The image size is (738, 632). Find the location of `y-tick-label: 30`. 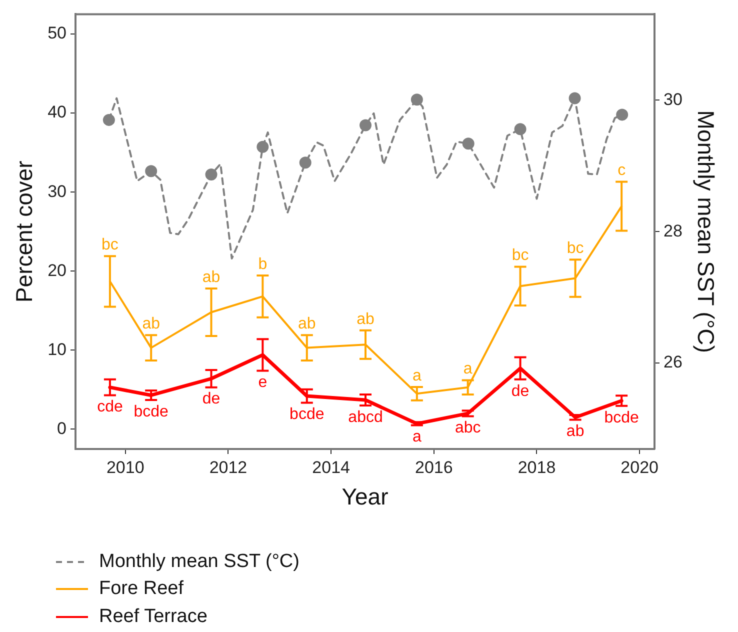

y-tick-label: 30 is located at coordinates (57, 191).